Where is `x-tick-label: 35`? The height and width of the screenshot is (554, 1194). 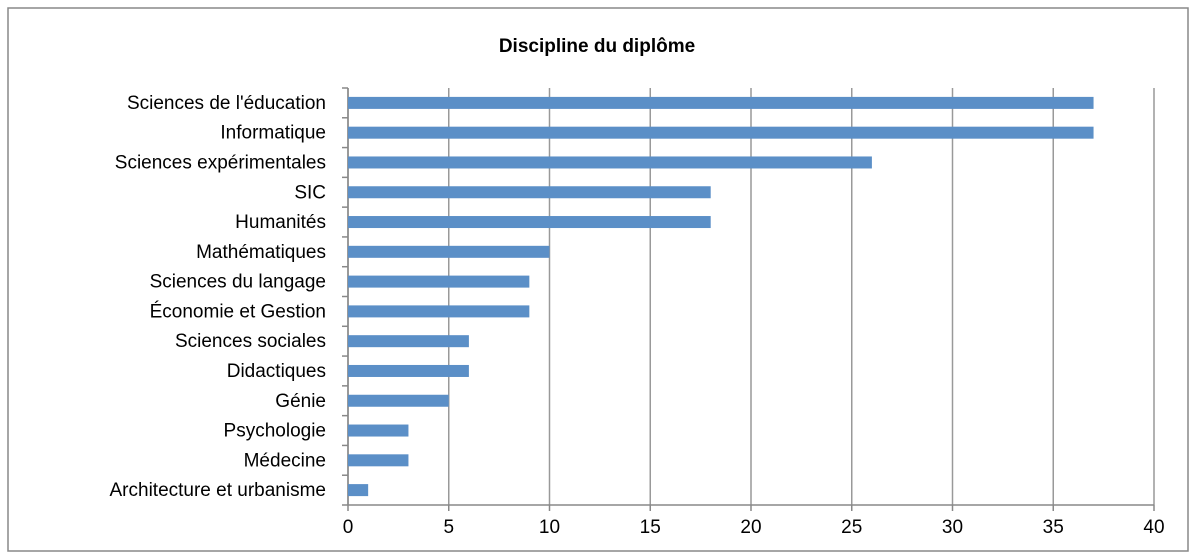 x-tick-label: 35 is located at coordinates (1053, 527).